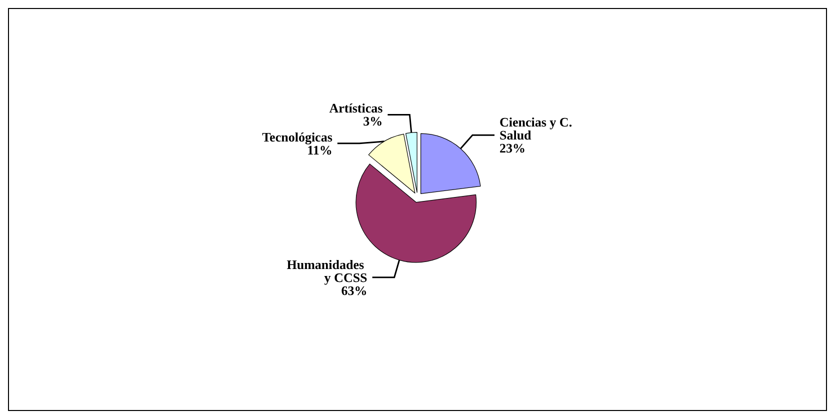  What do you see at coordinates (373, 121) in the screenshot?
I see `data-label: 3%` at bounding box center [373, 121].